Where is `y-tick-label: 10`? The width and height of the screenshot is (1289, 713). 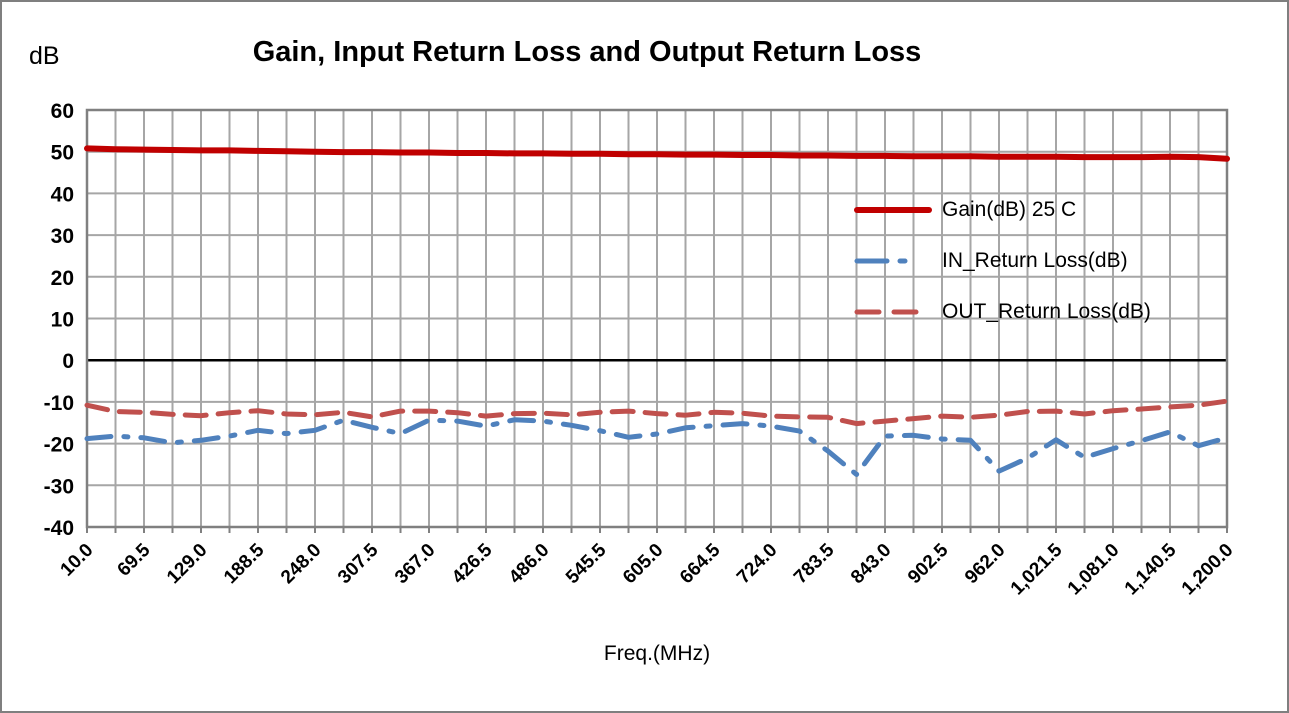 y-tick-label: 10 is located at coordinates (62, 320).